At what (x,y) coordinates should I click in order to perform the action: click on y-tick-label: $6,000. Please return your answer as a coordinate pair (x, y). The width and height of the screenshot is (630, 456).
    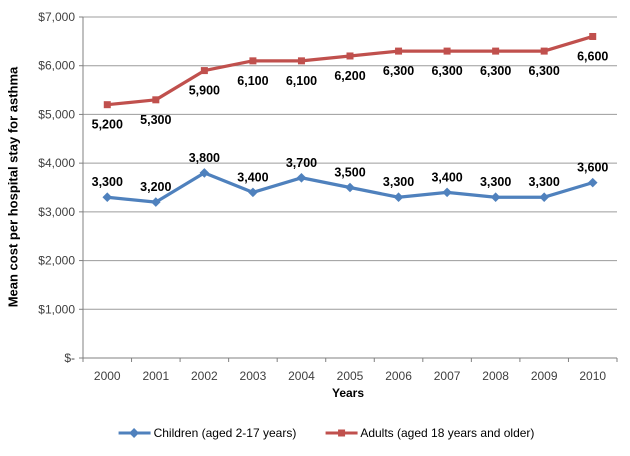
    Looking at the image, I should click on (56, 66).